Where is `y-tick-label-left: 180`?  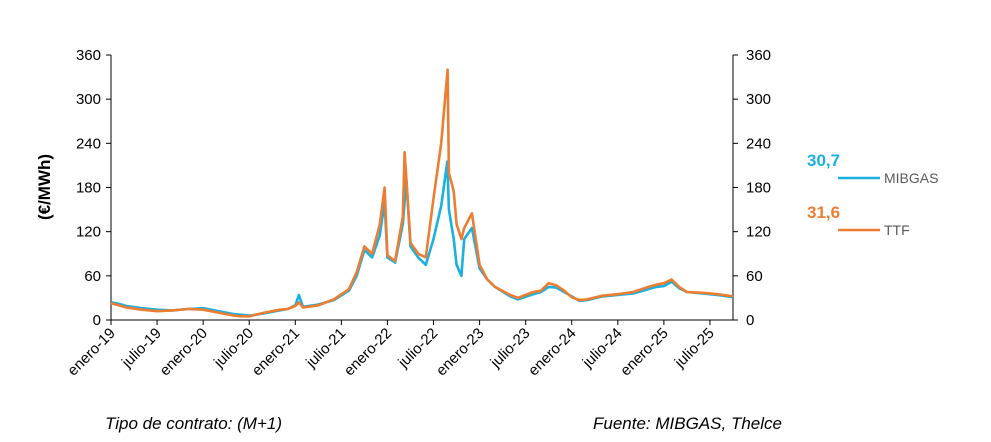
y-tick-label-left: 180 is located at coordinates (88, 188).